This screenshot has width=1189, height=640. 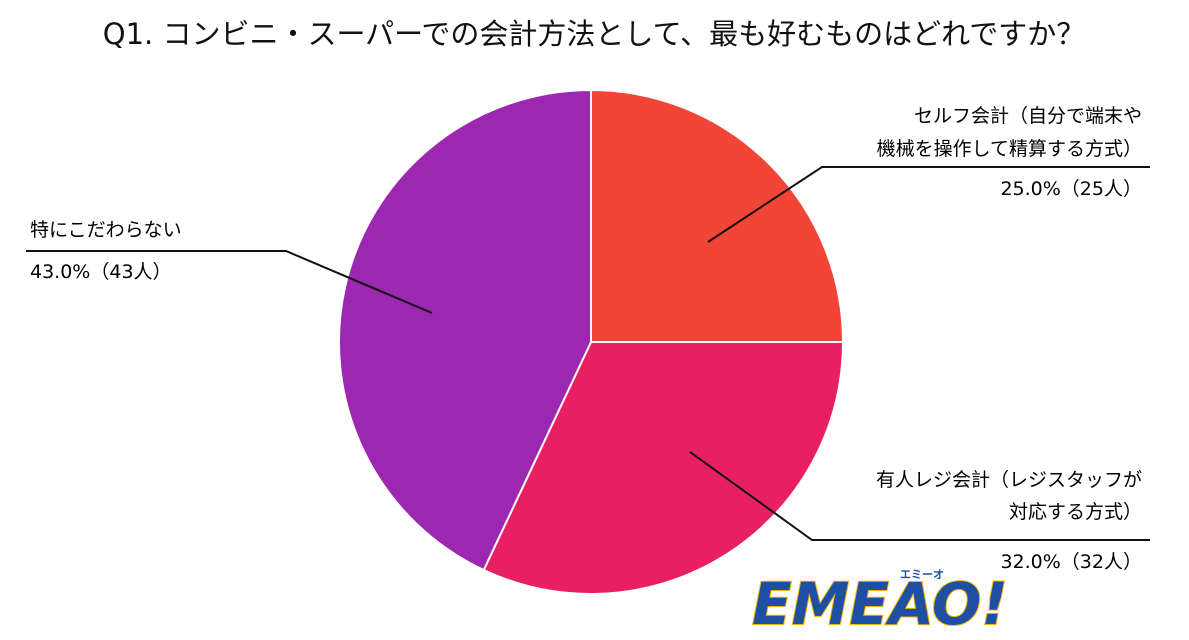 I want to click on logo-text: EMEAO!, so click(x=880, y=604).